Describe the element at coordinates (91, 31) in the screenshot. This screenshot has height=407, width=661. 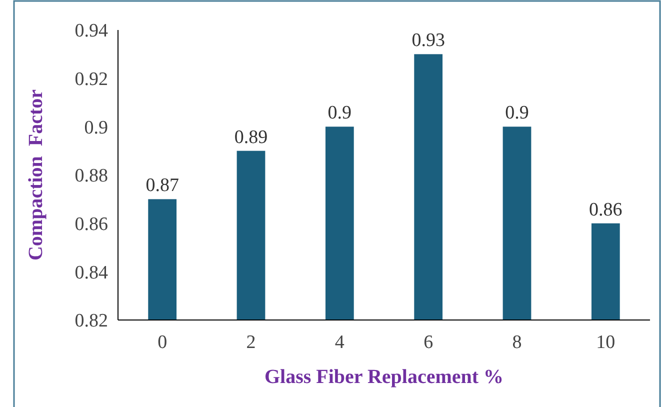
I see `y-tick-label: 0.94` at that location.